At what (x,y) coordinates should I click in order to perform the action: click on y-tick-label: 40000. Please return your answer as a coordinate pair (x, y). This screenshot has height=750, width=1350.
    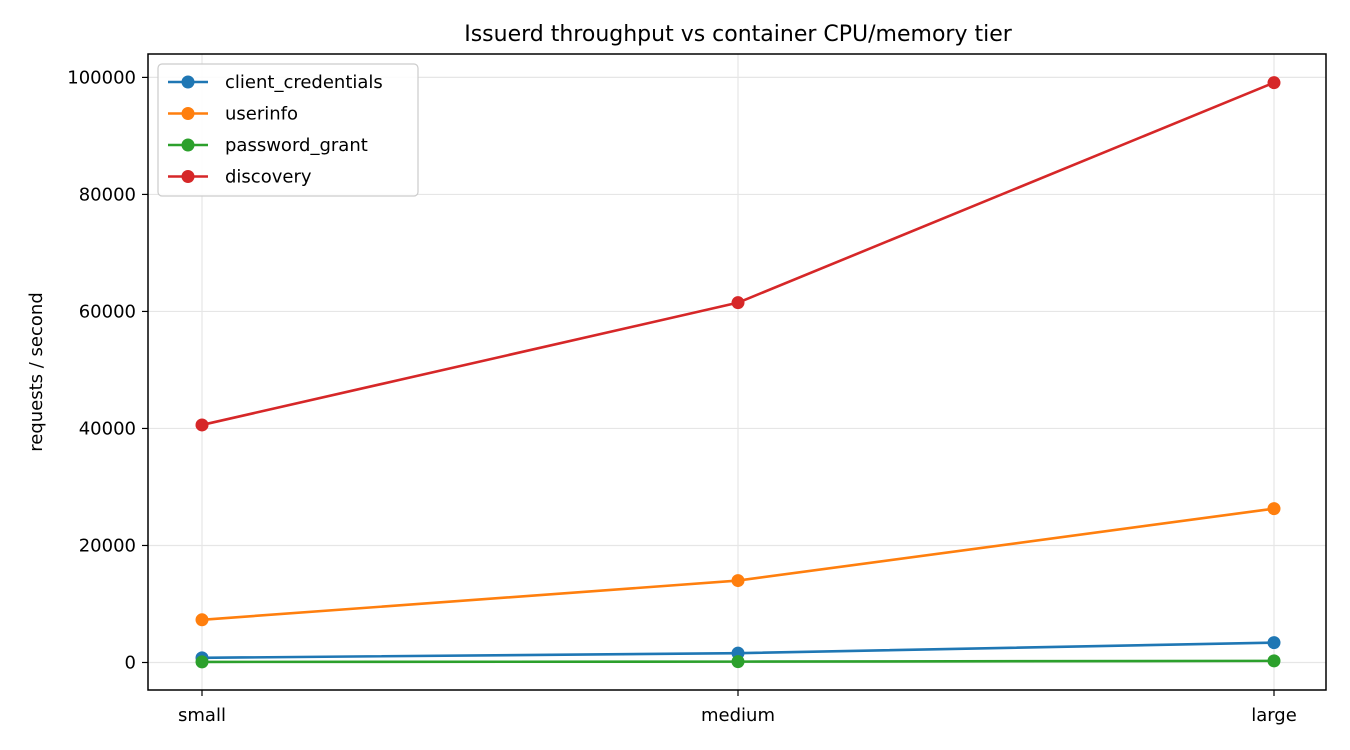
    Looking at the image, I should click on (107, 428).